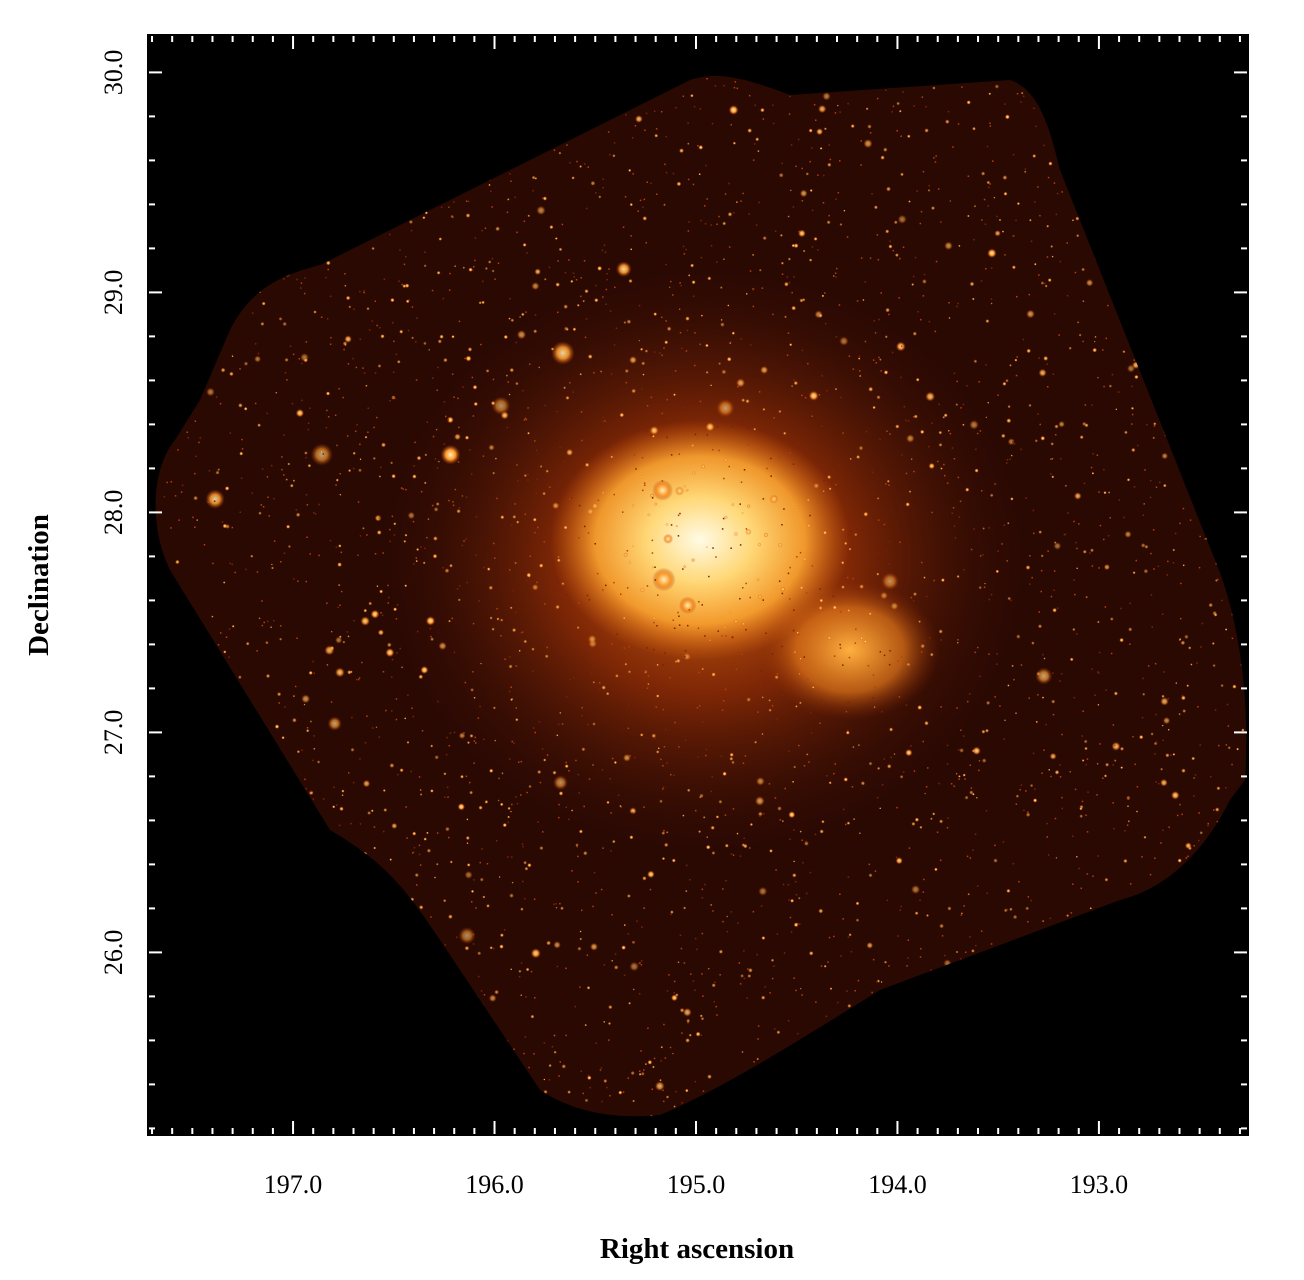 The height and width of the screenshot is (1280, 1304). Describe the element at coordinates (700, 540) in the screenshot. I see `cluster-core` at that location.